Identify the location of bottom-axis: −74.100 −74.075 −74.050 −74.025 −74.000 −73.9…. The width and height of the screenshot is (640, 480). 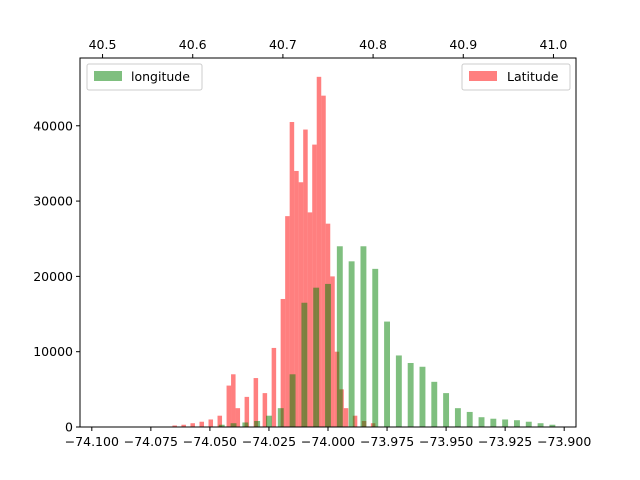
(328, 438).